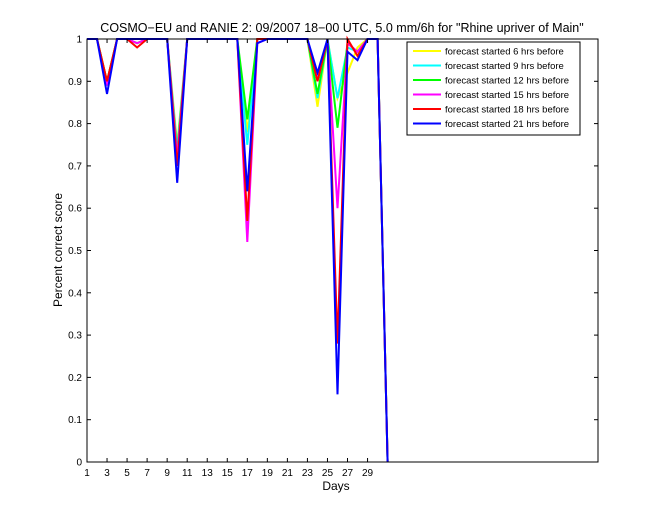 This screenshot has width=660, height=520. What do you see at coordinates (504, 66) in the screenshot?
I see `legend-label-2: forecast started 9 hrs before` at bounding box center [504, 66].